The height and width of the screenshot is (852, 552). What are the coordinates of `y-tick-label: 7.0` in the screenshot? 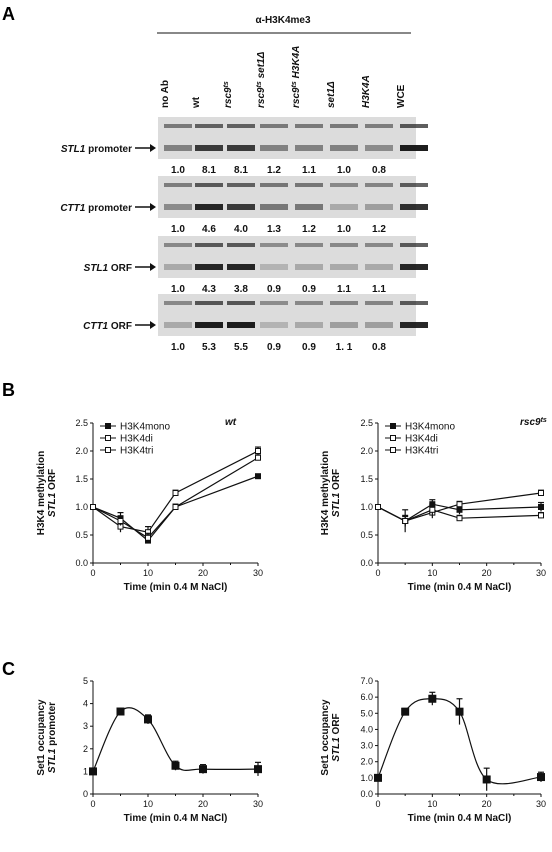 It's located at (366, 681).